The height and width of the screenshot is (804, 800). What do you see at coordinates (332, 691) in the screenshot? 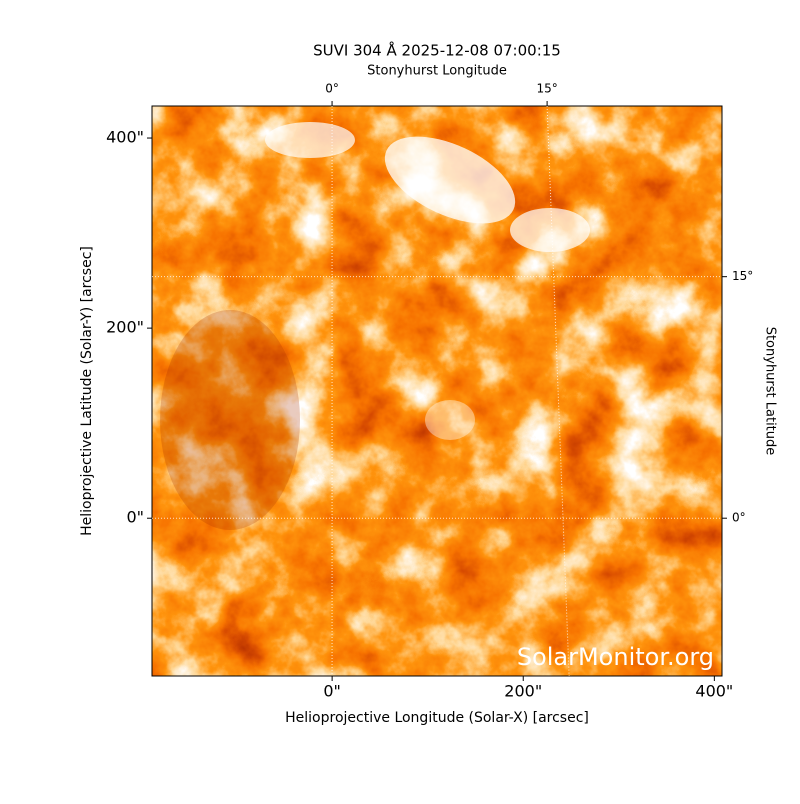
I see `x-tick-label: 0"` at bounding box center [332, 691].